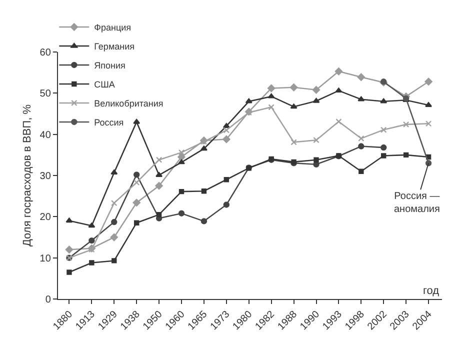 This screenshot has height=344, width=462. Describe the element at coordinates (114, 46) in the screenshot. I see `legend-label: Германия` at that location.